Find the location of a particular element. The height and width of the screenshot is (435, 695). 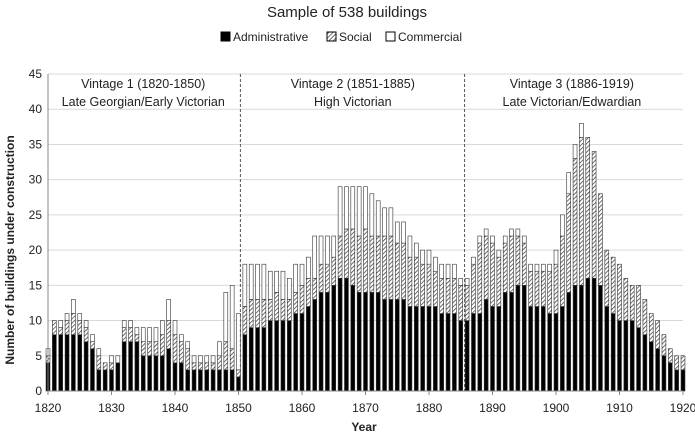

bar-commercial-1903 is located at coordinates (575, 151).